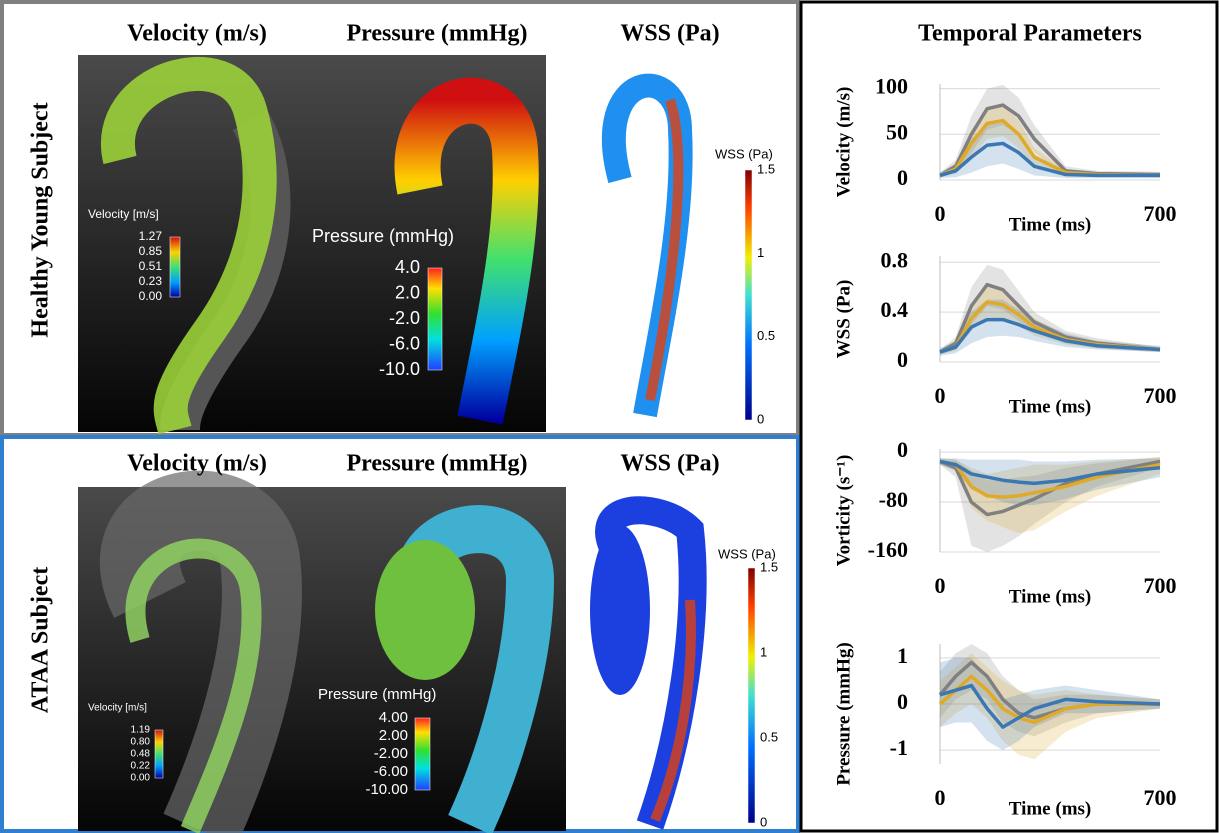 Image resolution: width=1220 pixels, height=833 pixels. Describe the element at coordinates (151, 236) in the screenshot. I see `colorbar-tick-label: 1.27` at that location.